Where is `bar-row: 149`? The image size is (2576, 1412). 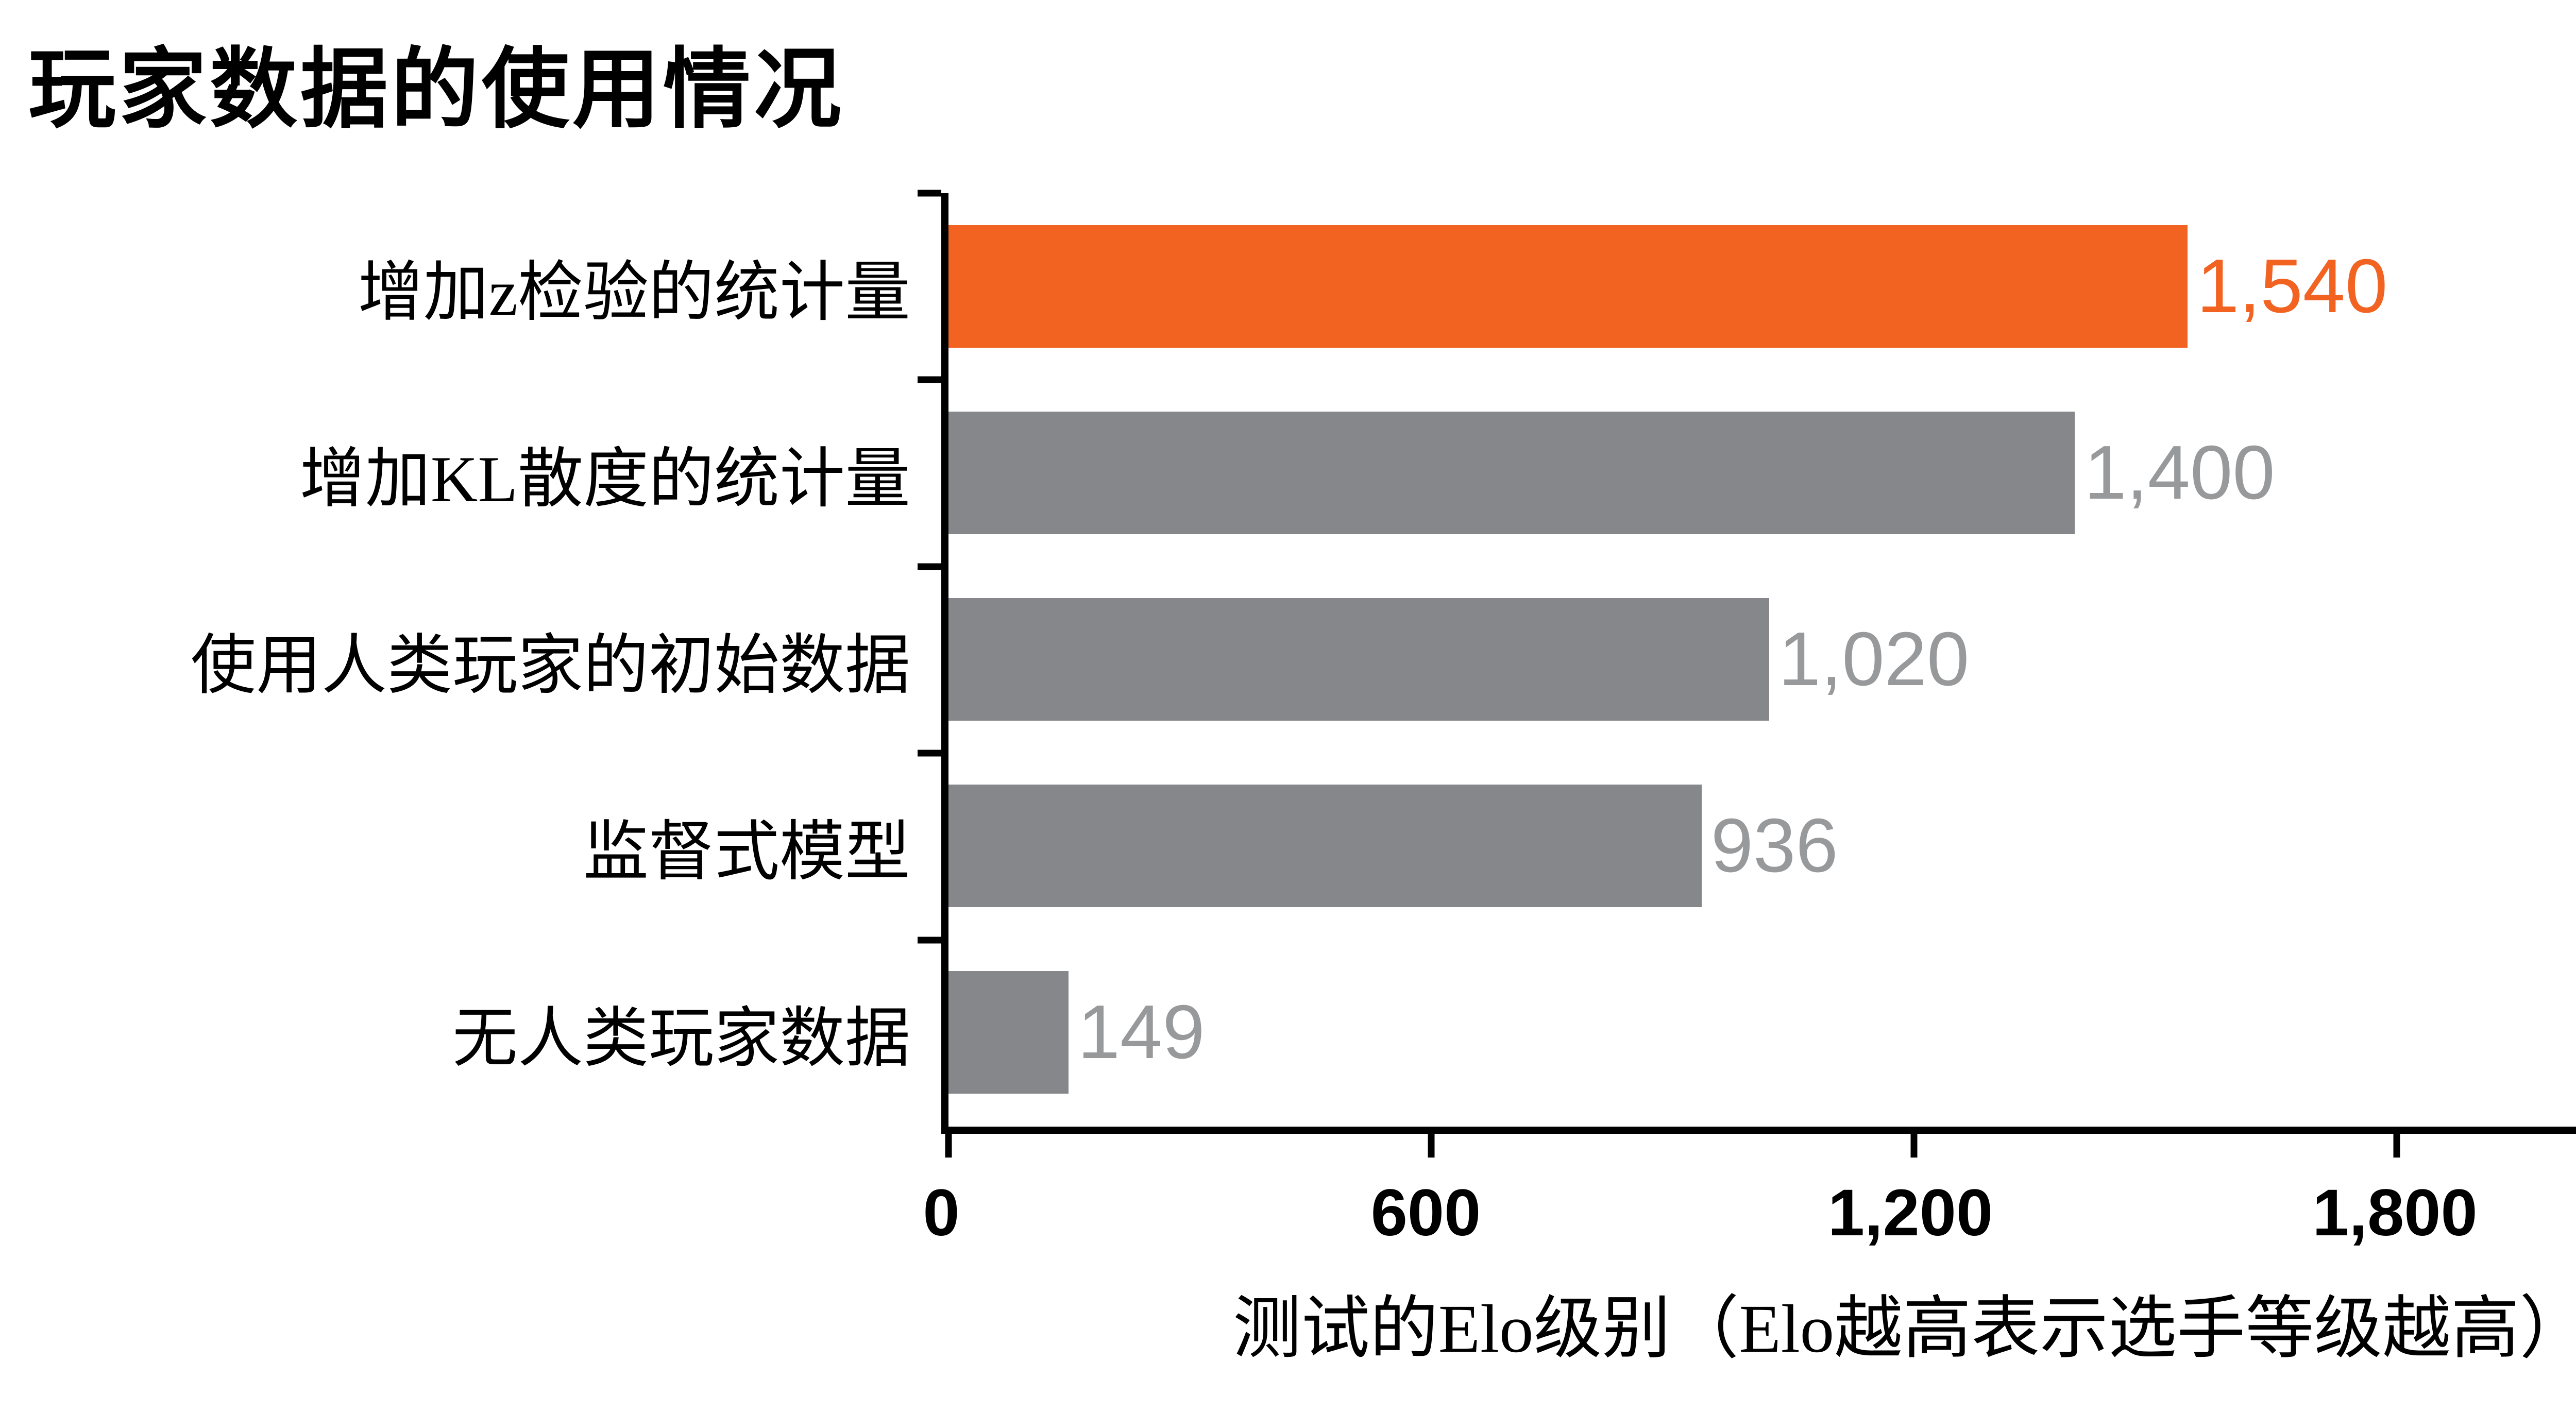
bar-row: 149 is located at coordinates (1762, 1032).